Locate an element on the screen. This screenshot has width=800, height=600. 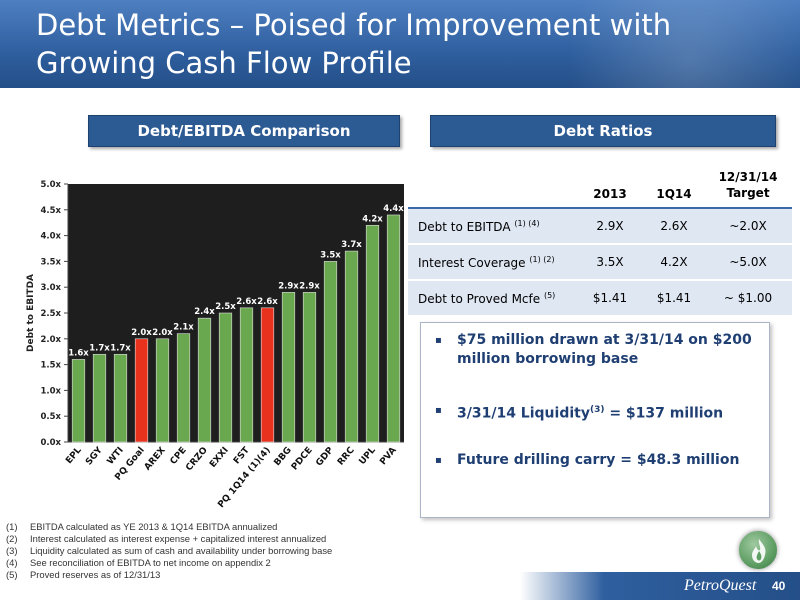
cell-target: ~2.0X is located at coordinates (748, 226).